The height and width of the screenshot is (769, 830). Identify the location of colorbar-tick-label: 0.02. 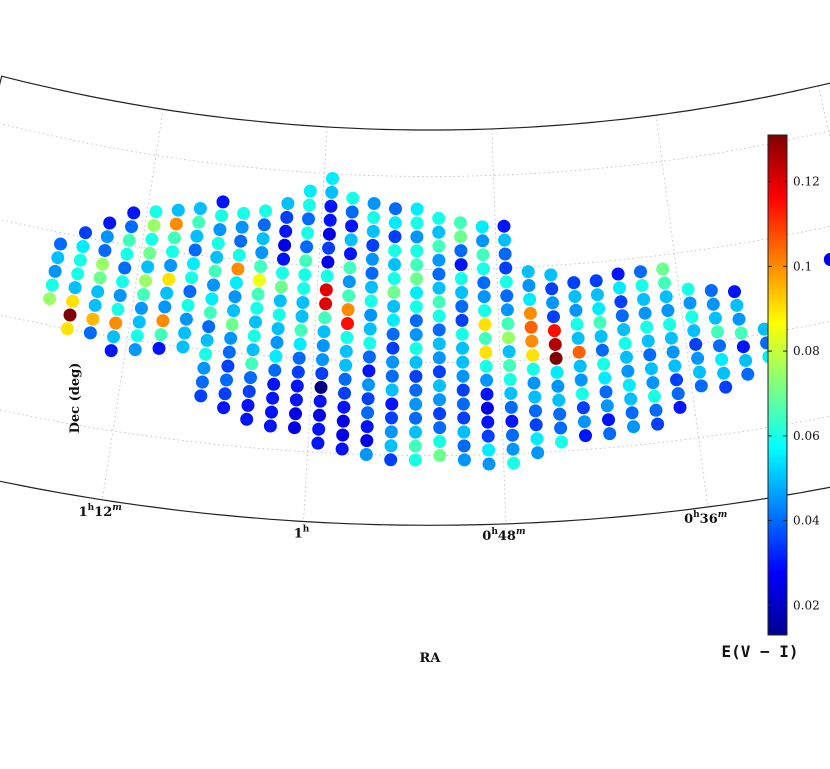
(806, 605).